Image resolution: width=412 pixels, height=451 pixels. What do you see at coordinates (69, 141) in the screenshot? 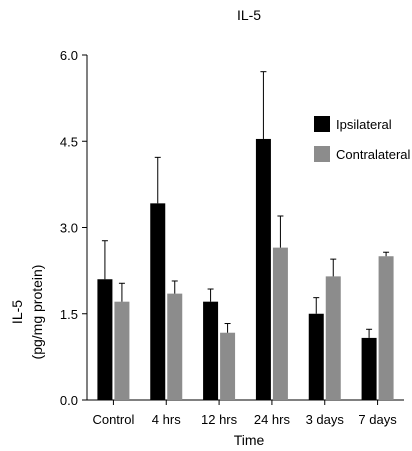
I see `y-tick-label: 4.5` at bounding box center [69, 141].